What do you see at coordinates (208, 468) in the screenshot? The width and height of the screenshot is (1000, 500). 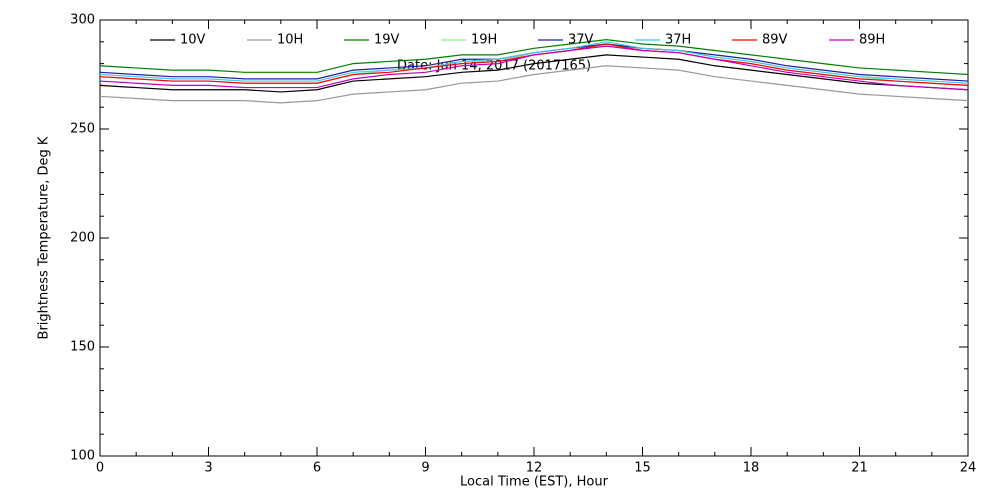 I see `x-tick-label: 3` at bounding box center [208, 468].